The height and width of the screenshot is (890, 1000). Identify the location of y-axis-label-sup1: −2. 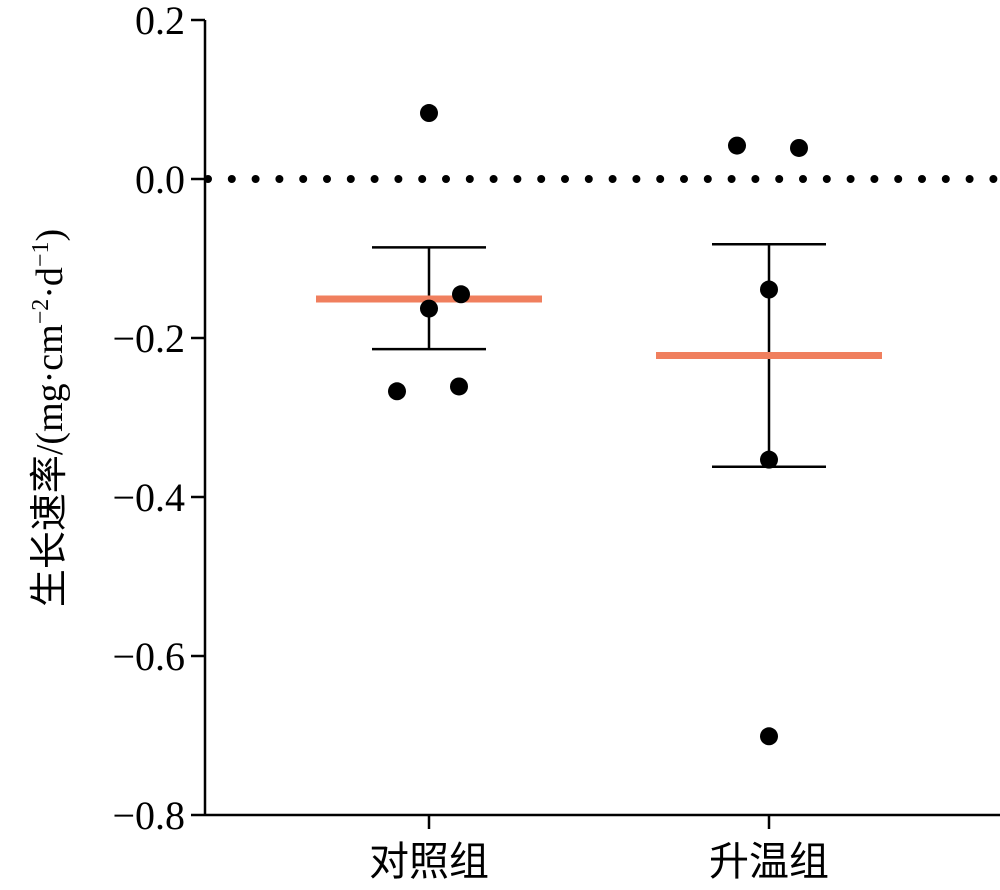
(41, 312).